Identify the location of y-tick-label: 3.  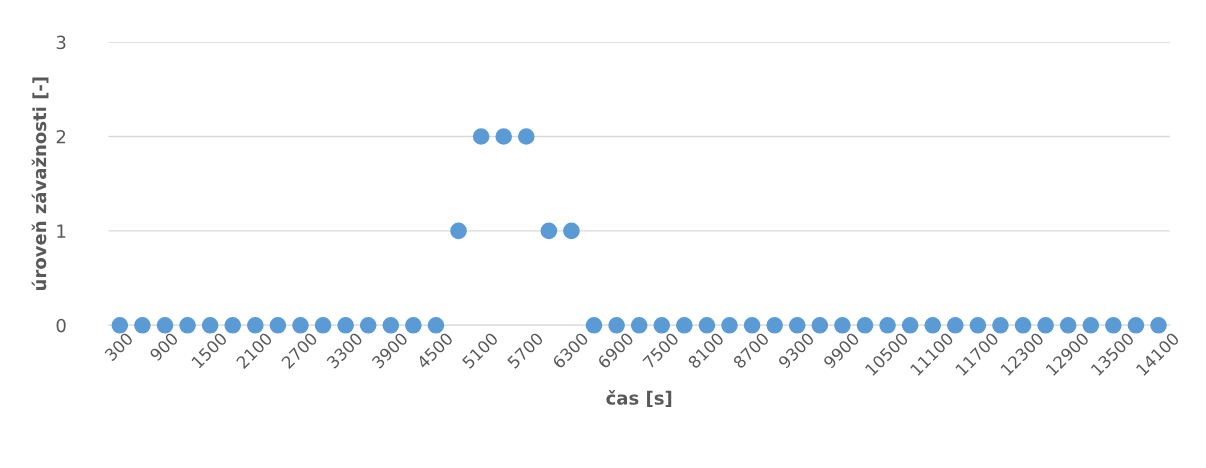
(61, 42).